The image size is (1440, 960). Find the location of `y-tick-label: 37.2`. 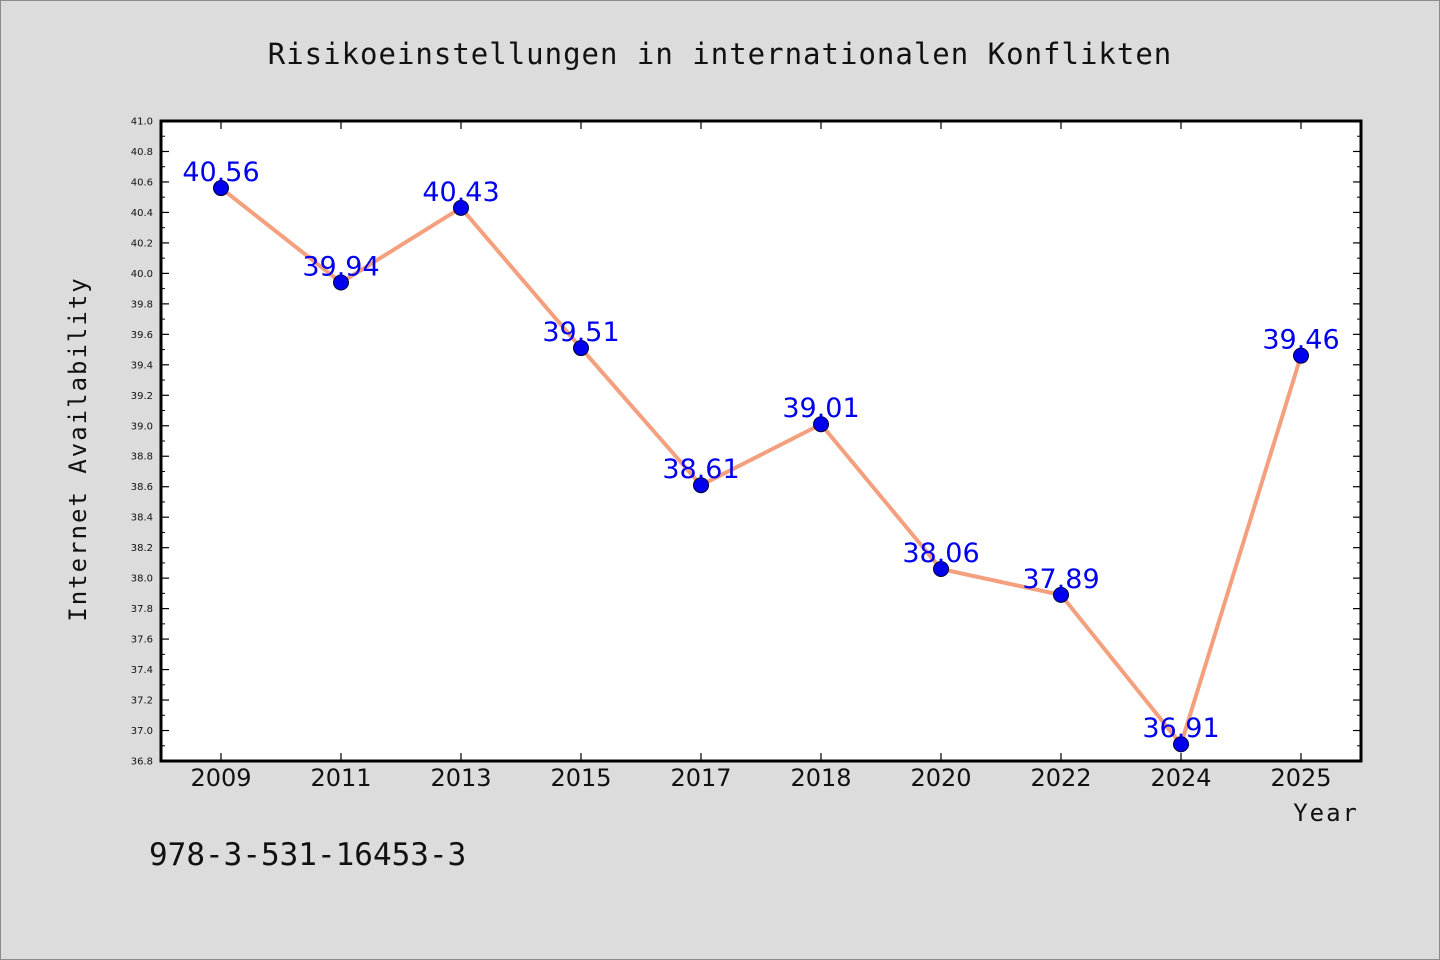

y-tick-label: 37.2 is located at coordinates (142, 701).